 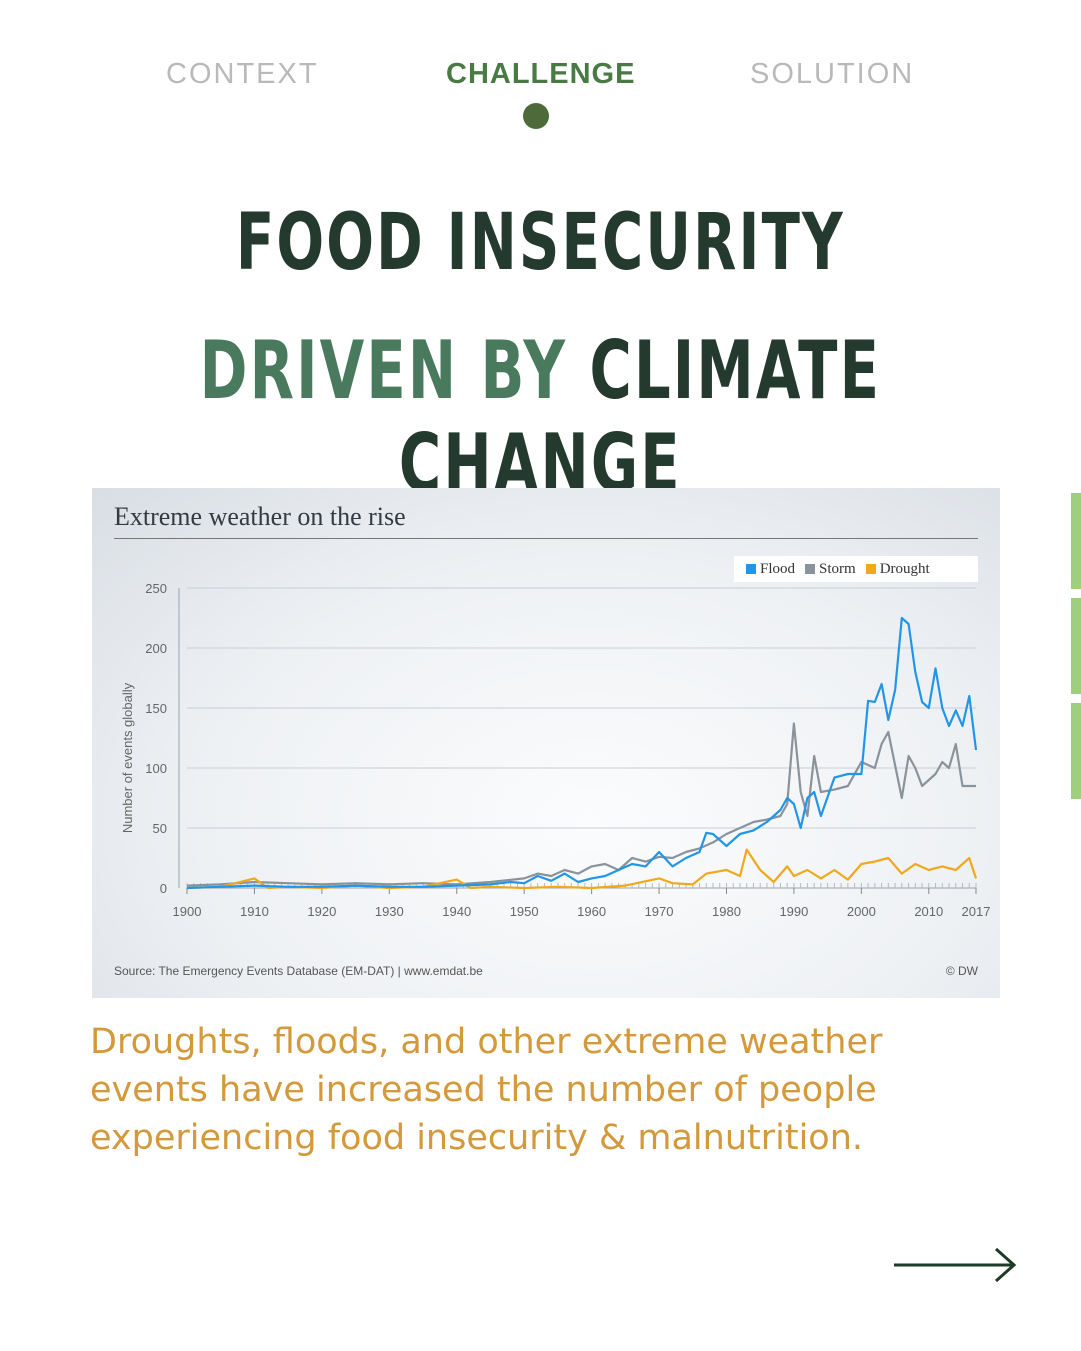 I want to click on headline-line-2: DRIVEN BY CLIMATE CHANGE, so click(x=540, y=417).